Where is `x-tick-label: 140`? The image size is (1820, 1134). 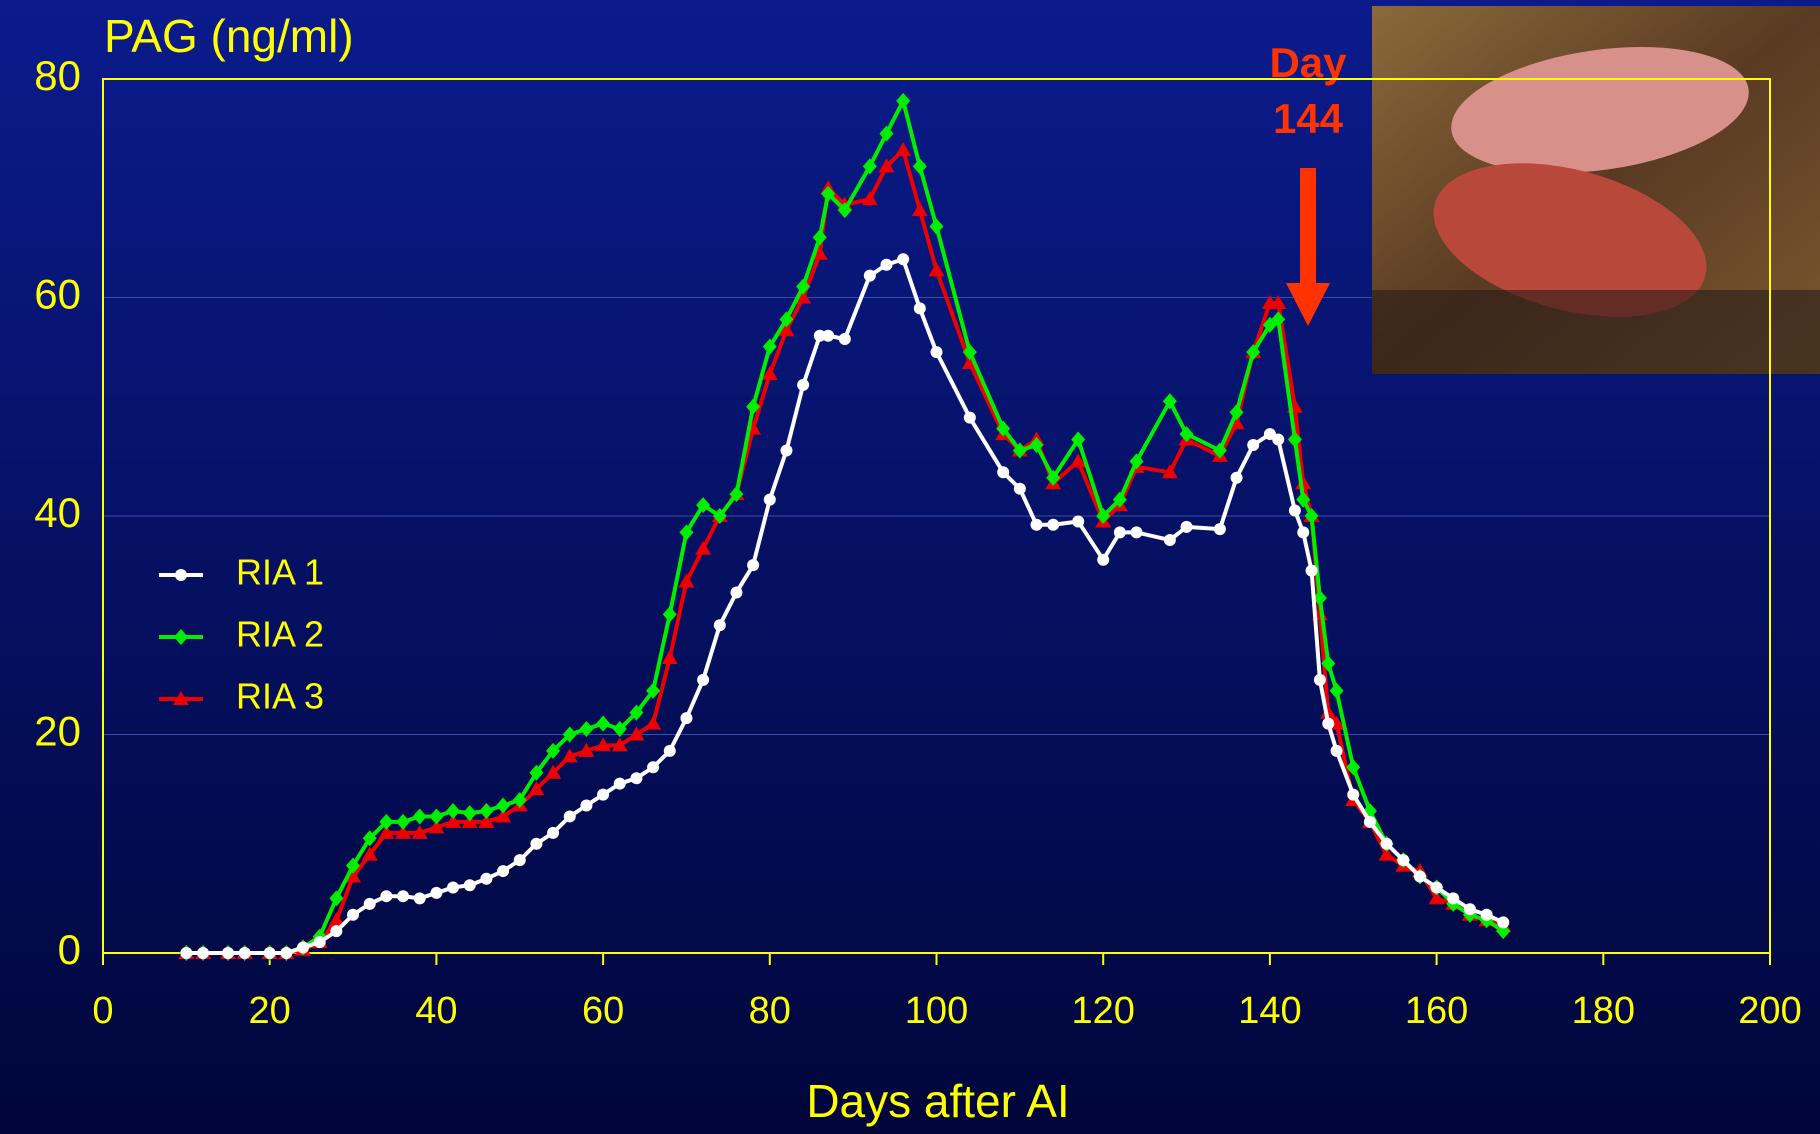 x-tick-label: 140 is located at coordinates (1269, 1011).